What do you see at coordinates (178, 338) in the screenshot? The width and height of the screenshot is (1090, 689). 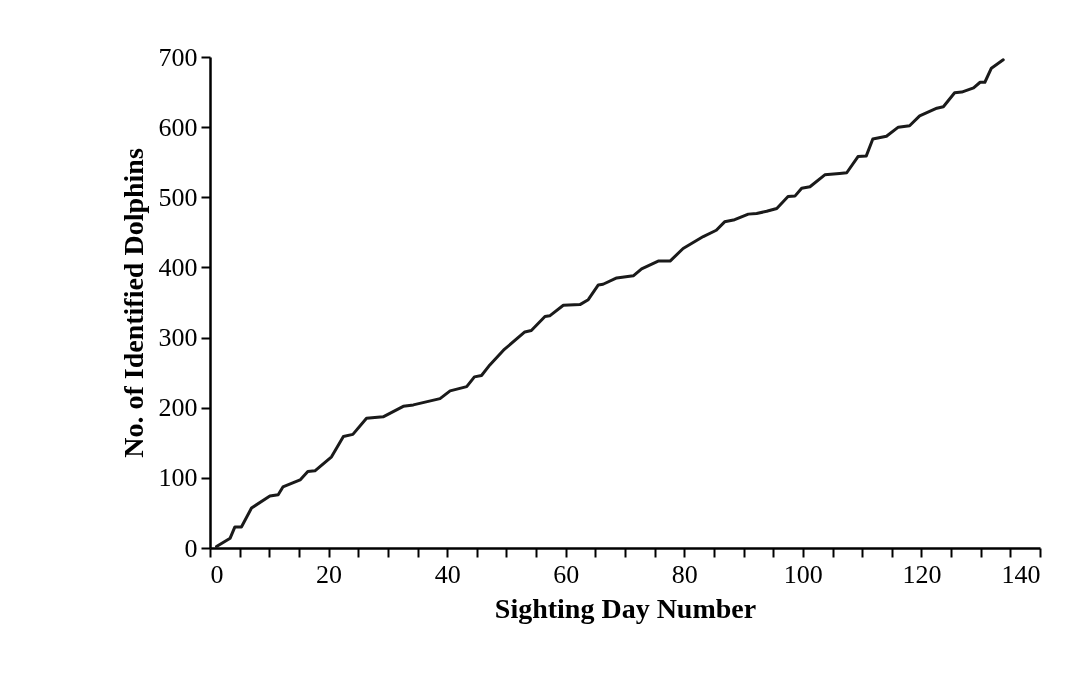 I see `y-tick-label: 300` at bounding box center [178, 338].